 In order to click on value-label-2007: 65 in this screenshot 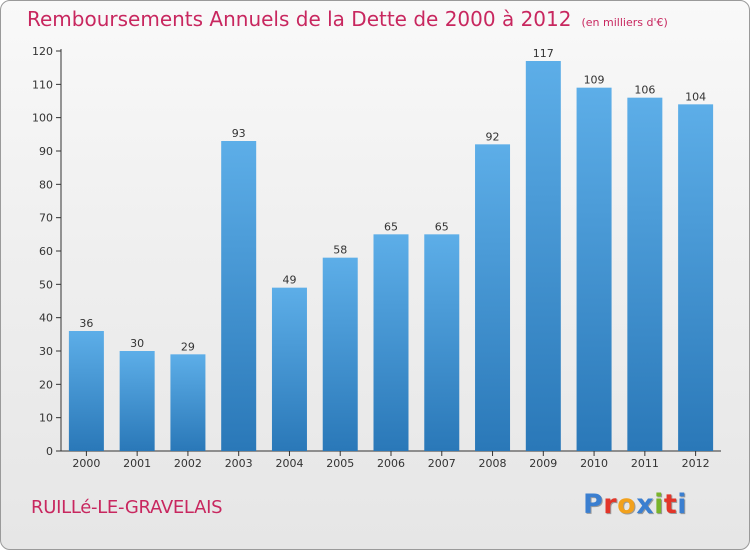, I will do `click(442, 226)`.